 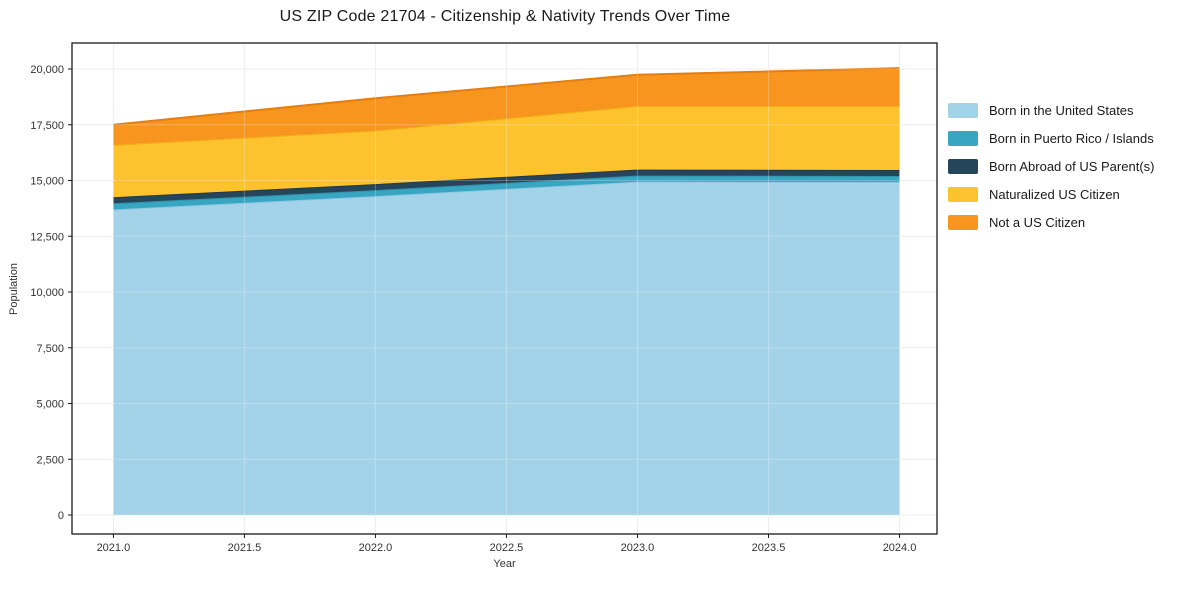 I want to click on legend-item: Born in Puerto Rico / Islands, so click(x=1051, y=138).